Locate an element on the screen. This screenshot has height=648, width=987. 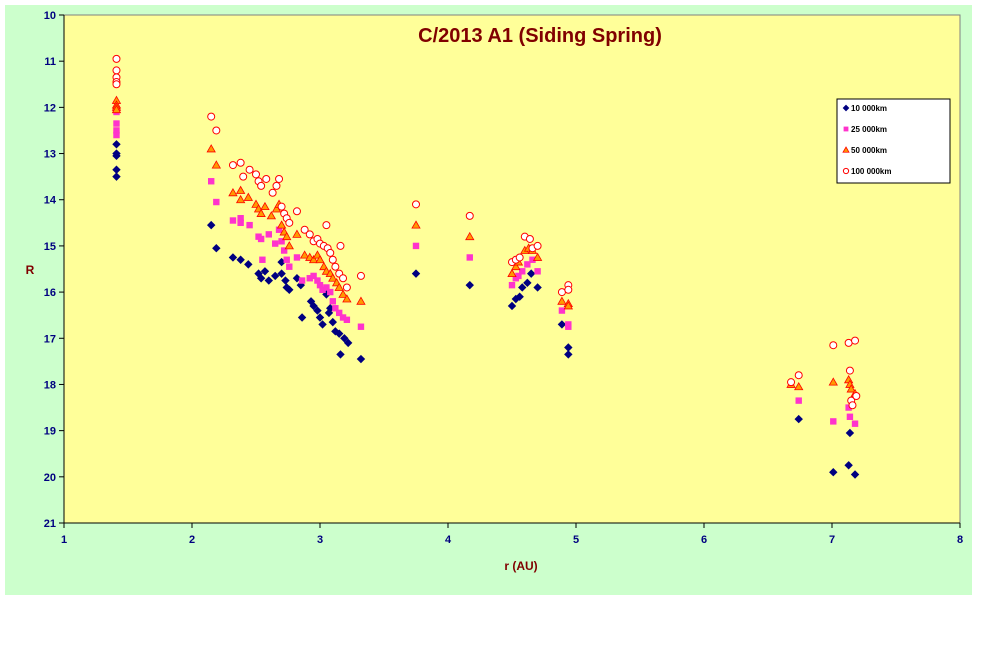
y-tick-label: 20 is located at coordinates (50, 478).